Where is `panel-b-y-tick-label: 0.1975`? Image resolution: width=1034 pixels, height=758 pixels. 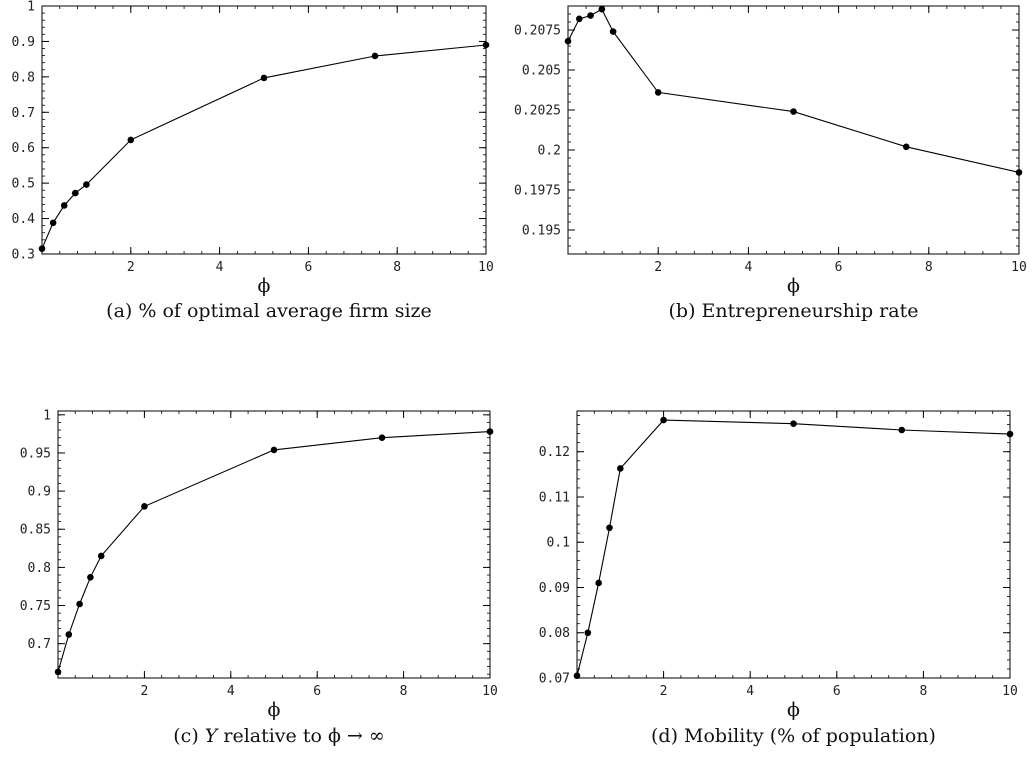 panel-b-y-tick-label: 0.1975 is located at coordinates (537, 191).